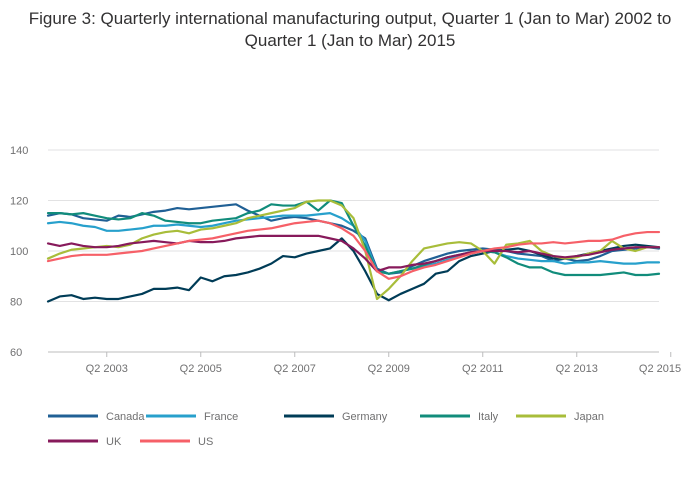 Image resolution: width=700 pixels, height=502 pixels. I want to click on series-line-us, so click(353, 249).